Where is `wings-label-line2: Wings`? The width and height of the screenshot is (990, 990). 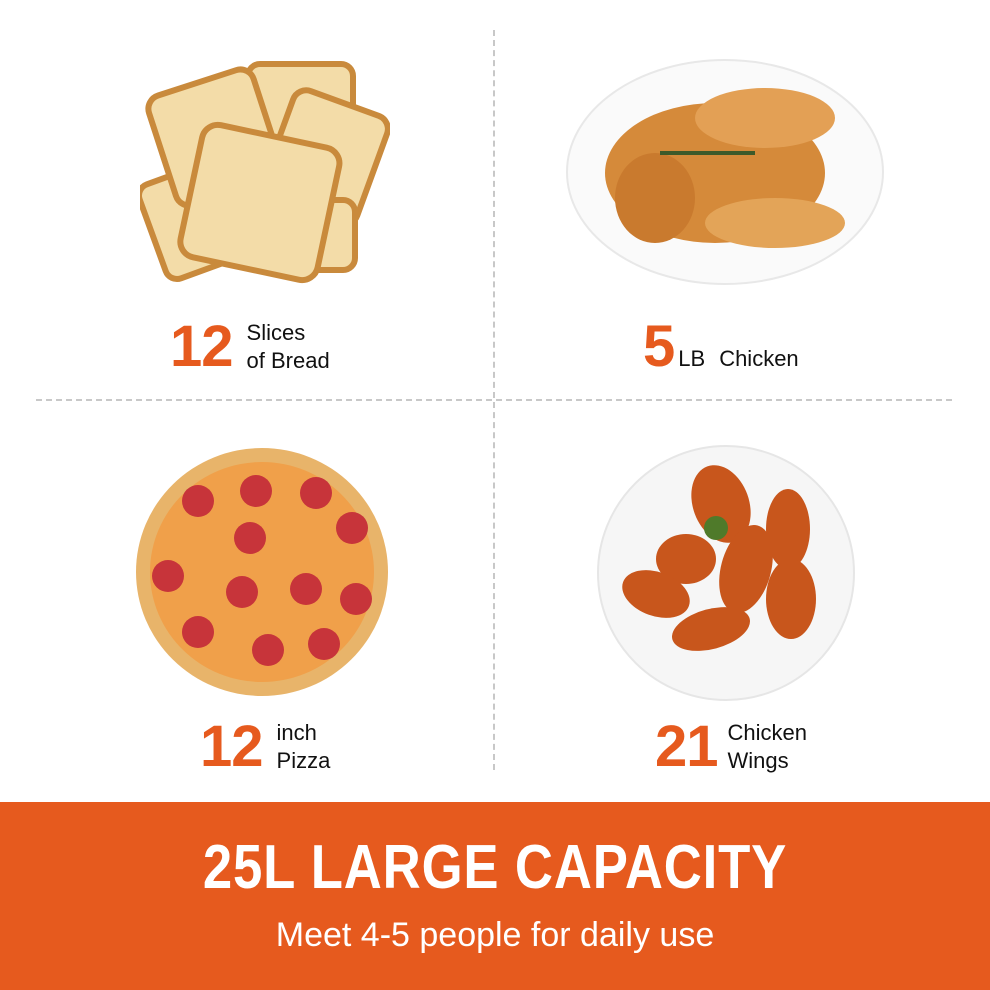
wings-label-line2: Wings is located at coordinates (758, 760).